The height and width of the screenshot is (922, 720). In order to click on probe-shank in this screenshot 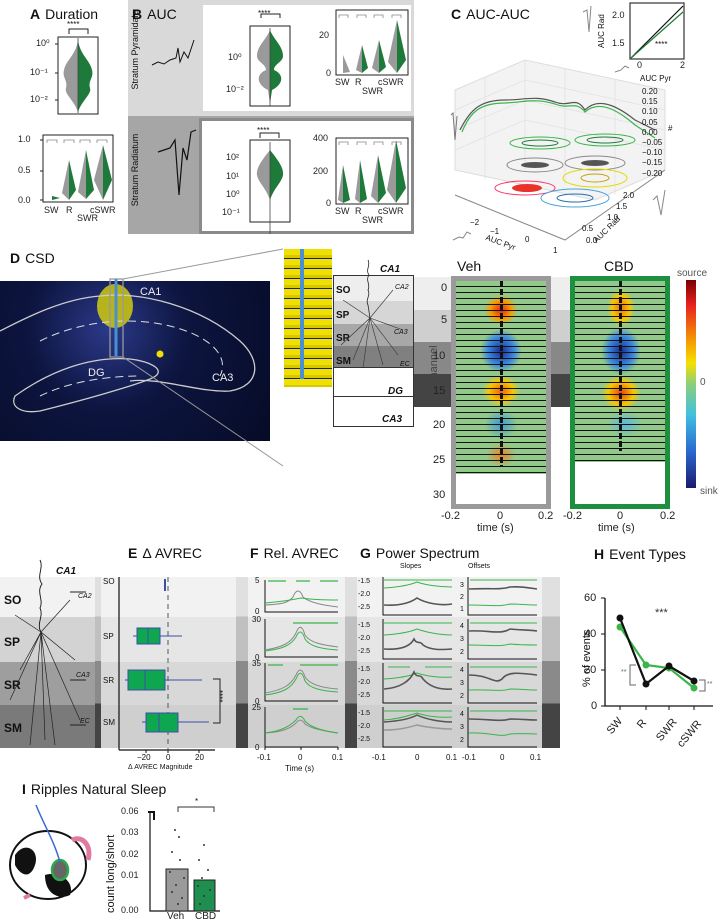, I will do `click(302, 314)`.